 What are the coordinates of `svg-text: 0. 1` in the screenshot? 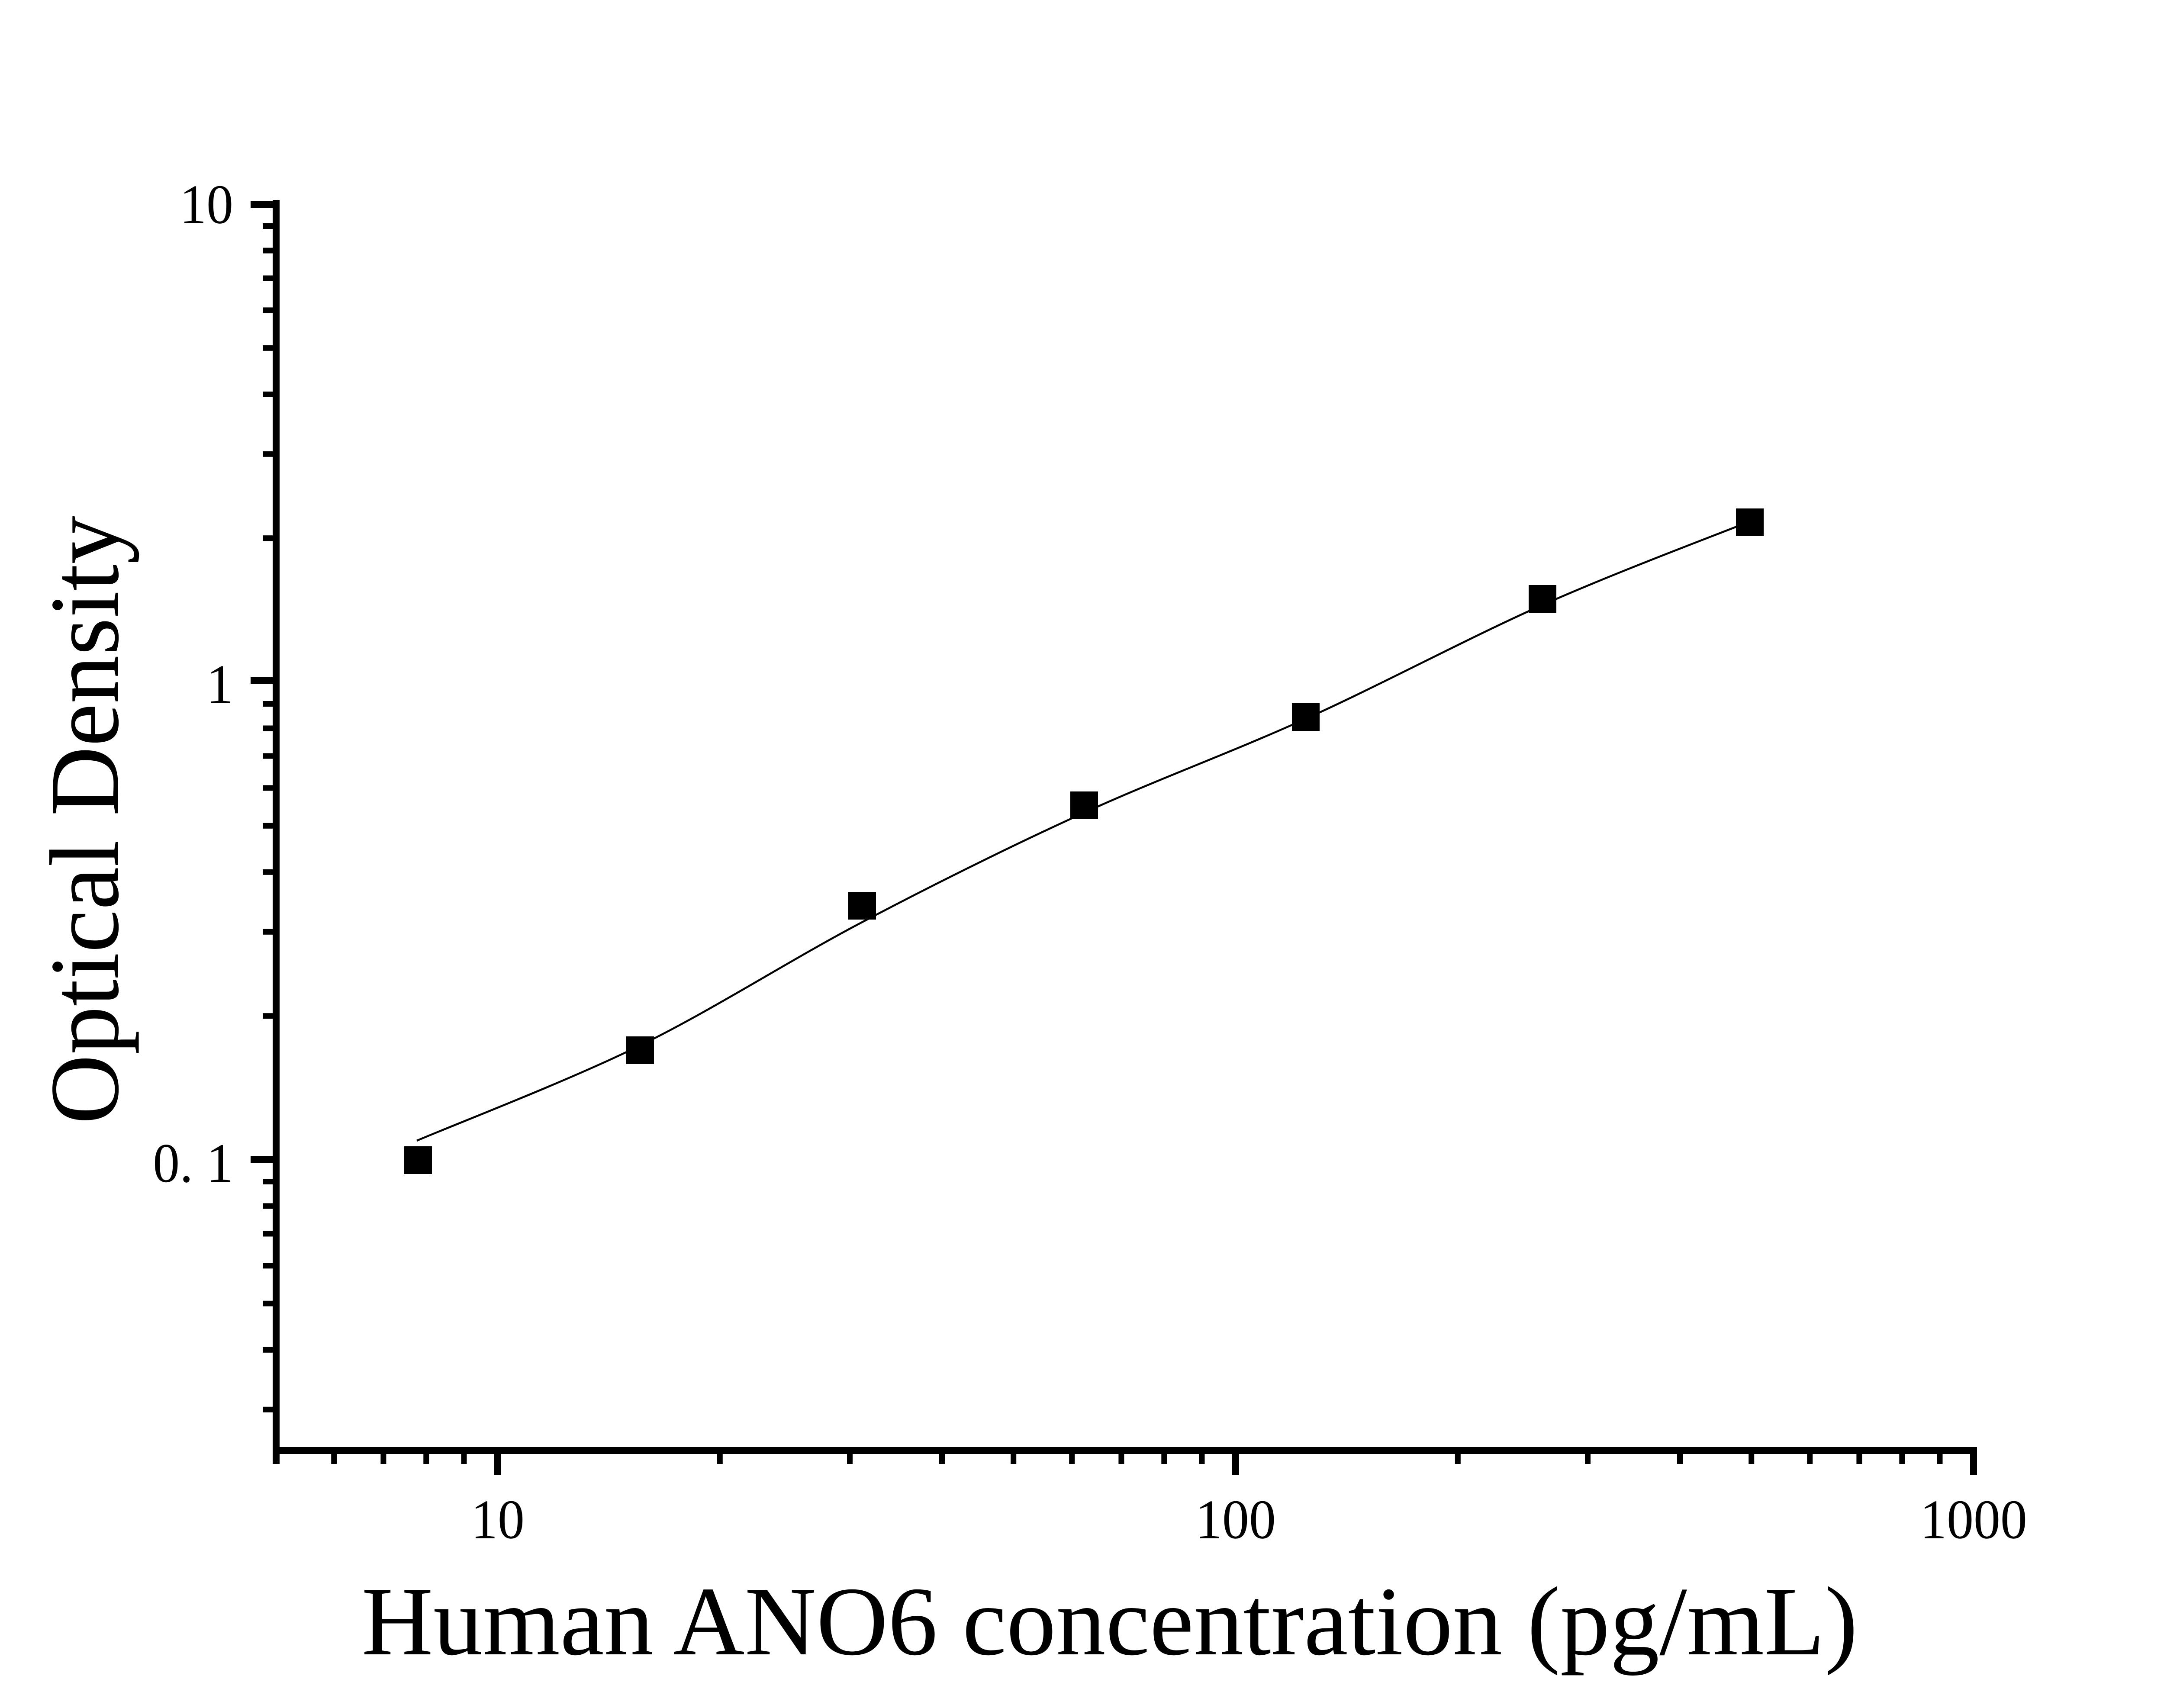 It's located at (193, 1163).